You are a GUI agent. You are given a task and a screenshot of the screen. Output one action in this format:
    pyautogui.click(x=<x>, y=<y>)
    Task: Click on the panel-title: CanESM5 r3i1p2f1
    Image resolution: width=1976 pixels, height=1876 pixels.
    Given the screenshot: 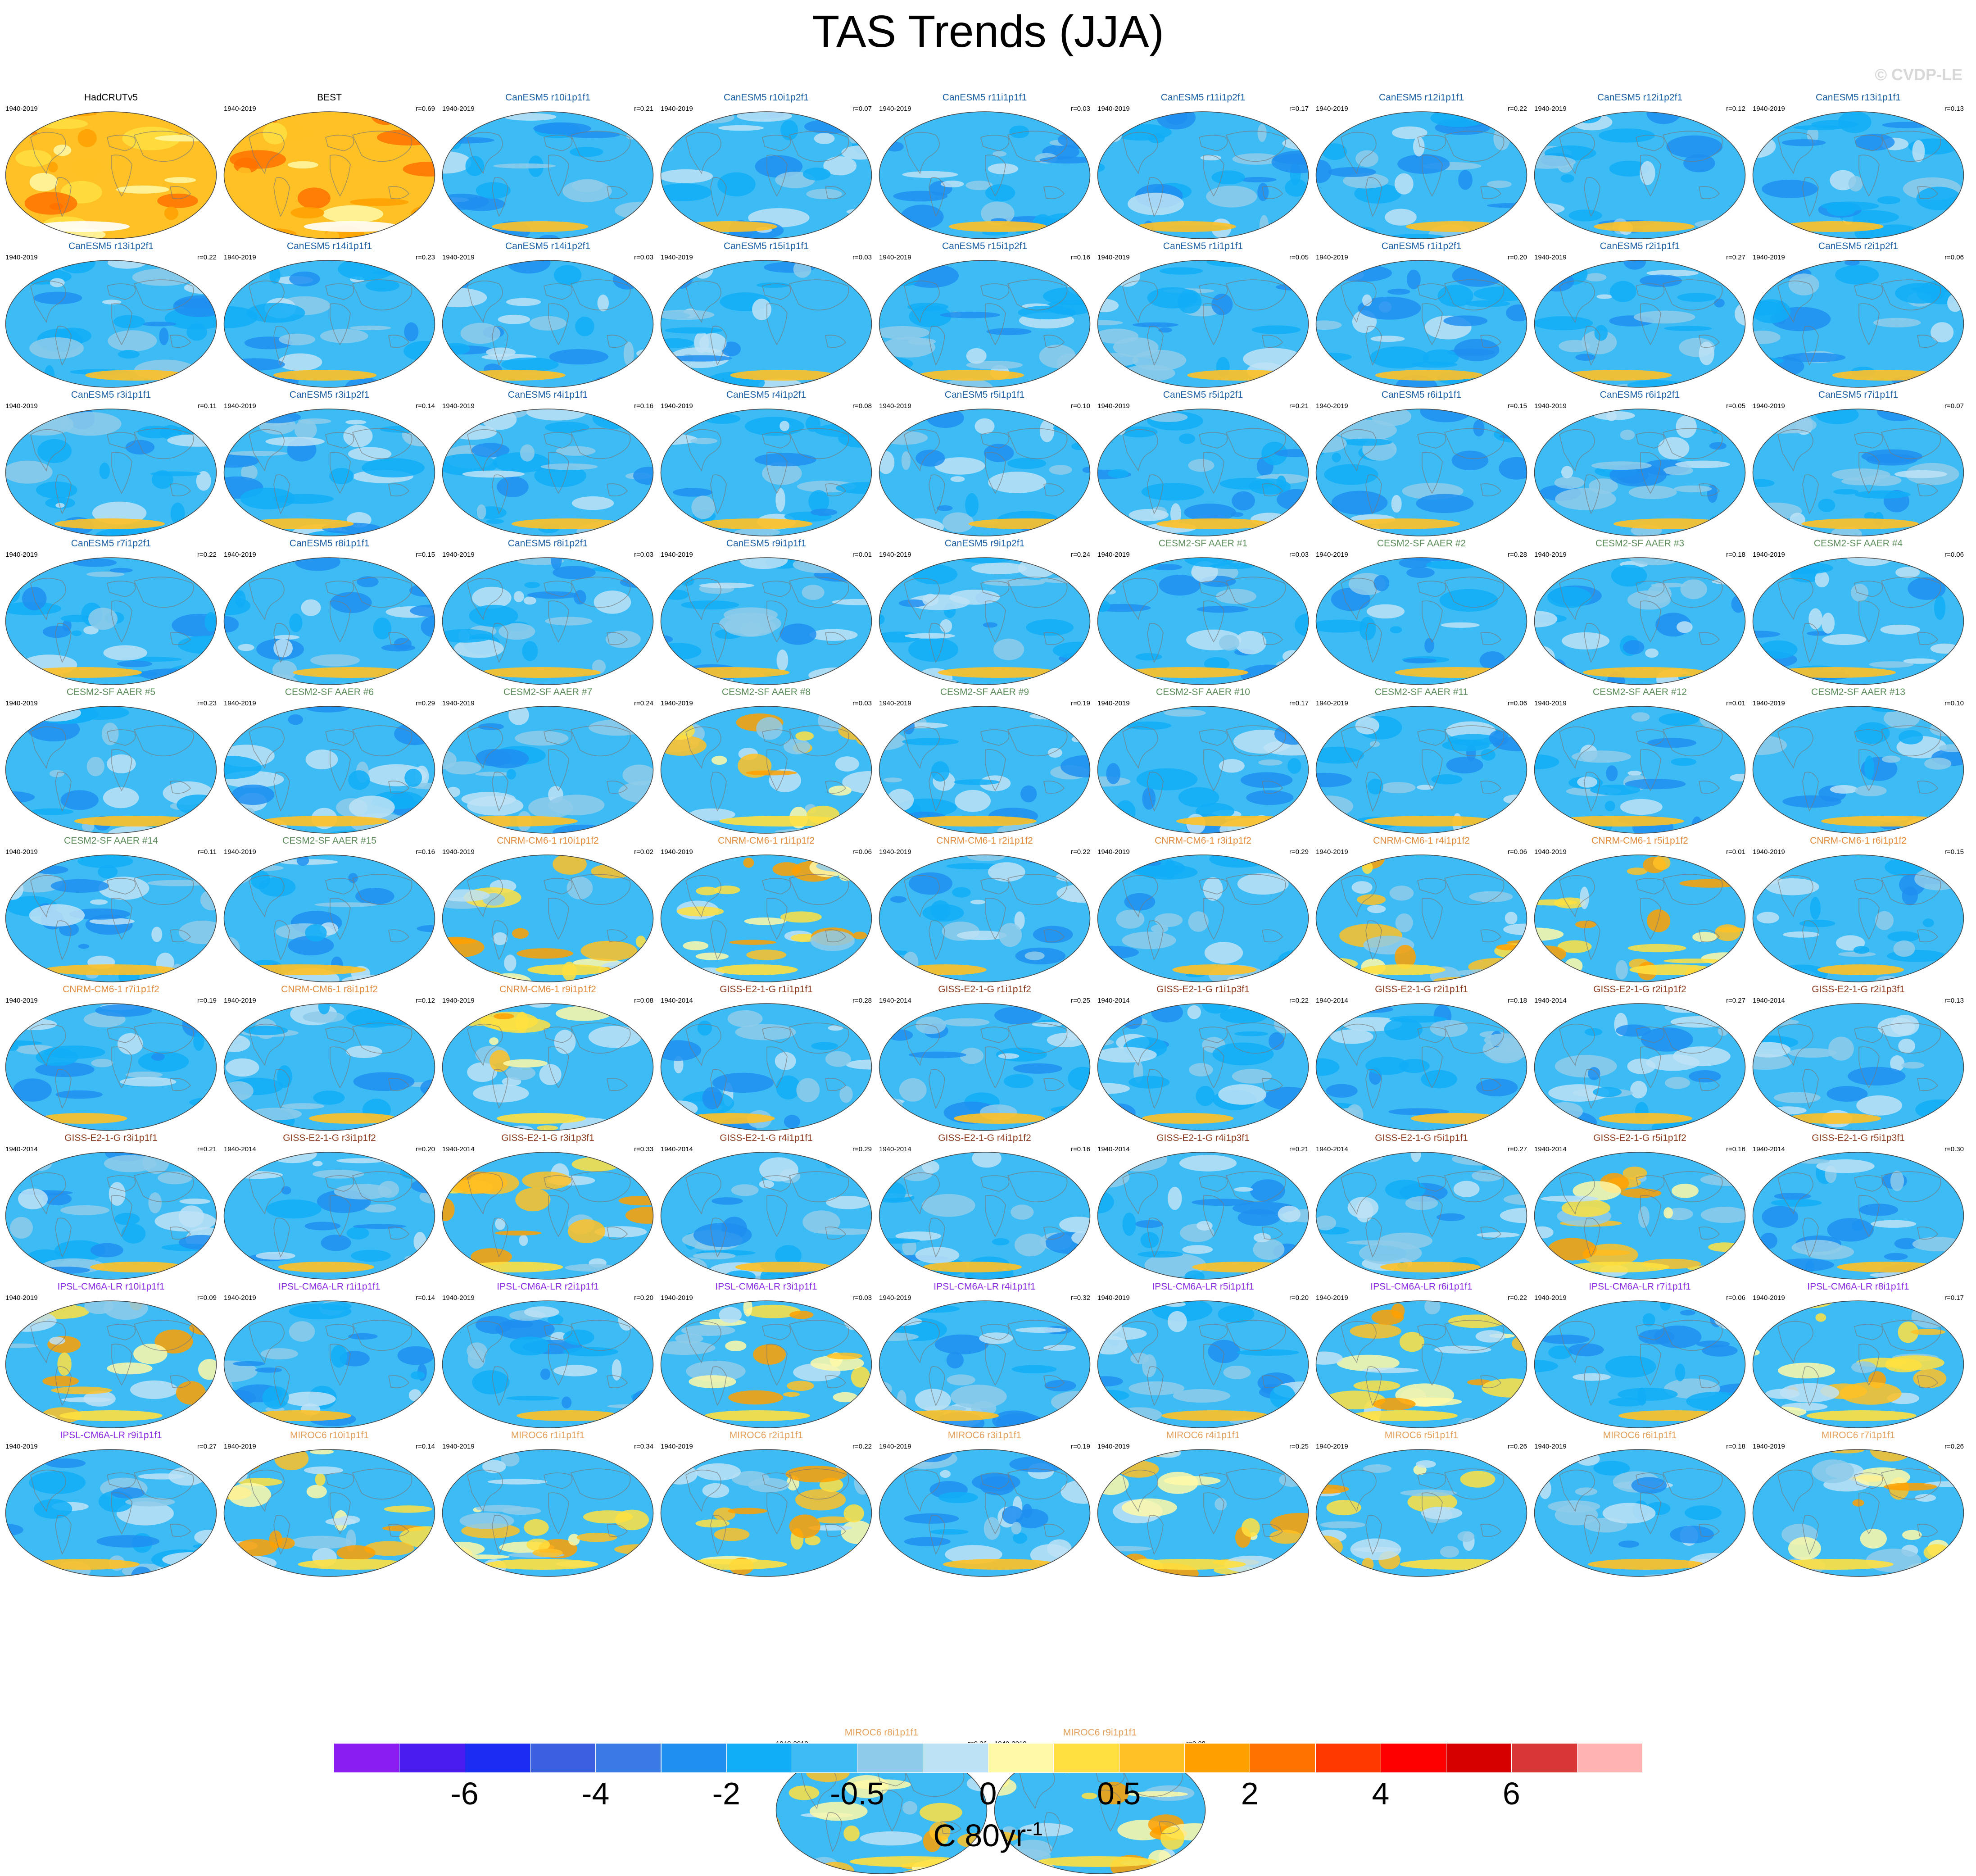 What is the action you would take?
    pyautogui.click(x=329, y=395)
    